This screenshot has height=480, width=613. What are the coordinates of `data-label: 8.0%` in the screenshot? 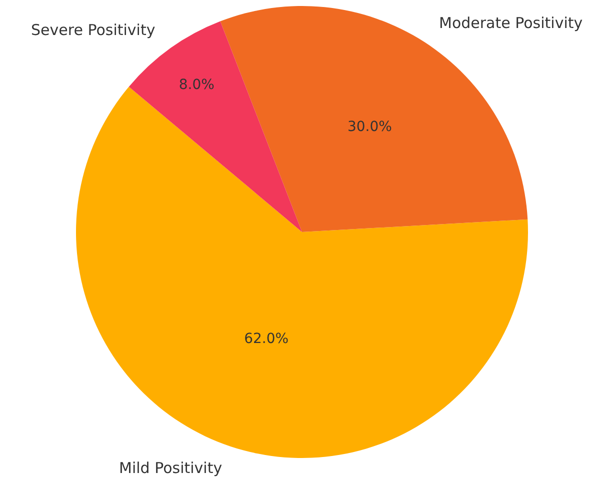 It's located at (196, 84).